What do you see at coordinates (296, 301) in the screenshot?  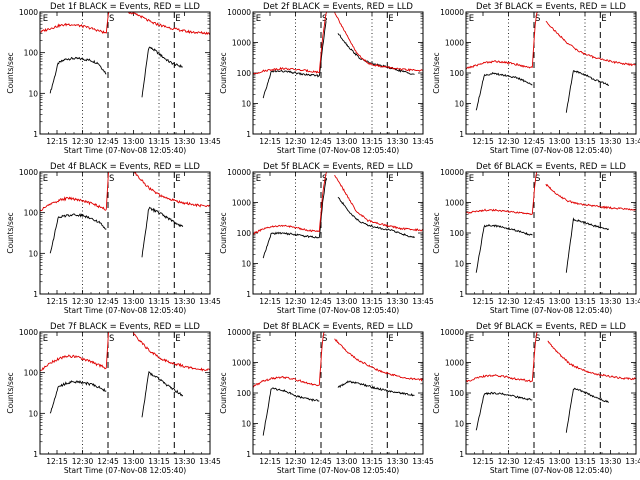 I see `x-tick-label: 12:30` at bounding box center [296, 301].